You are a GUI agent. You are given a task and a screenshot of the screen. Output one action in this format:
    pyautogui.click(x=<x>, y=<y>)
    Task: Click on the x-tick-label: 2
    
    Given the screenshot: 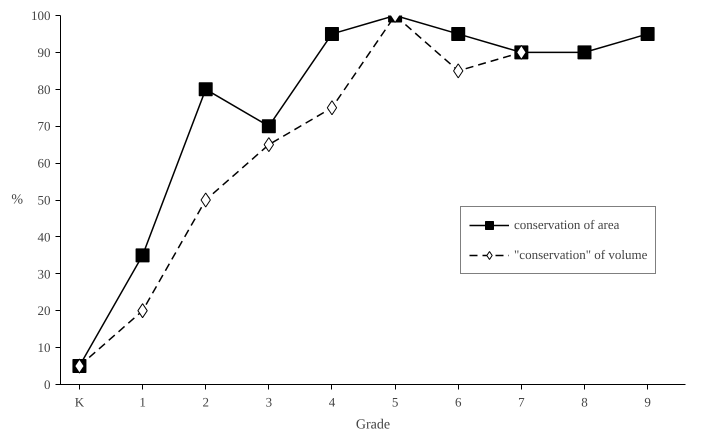 What is the action you would take?
    pyautogui.click(x=205, y=402)
    